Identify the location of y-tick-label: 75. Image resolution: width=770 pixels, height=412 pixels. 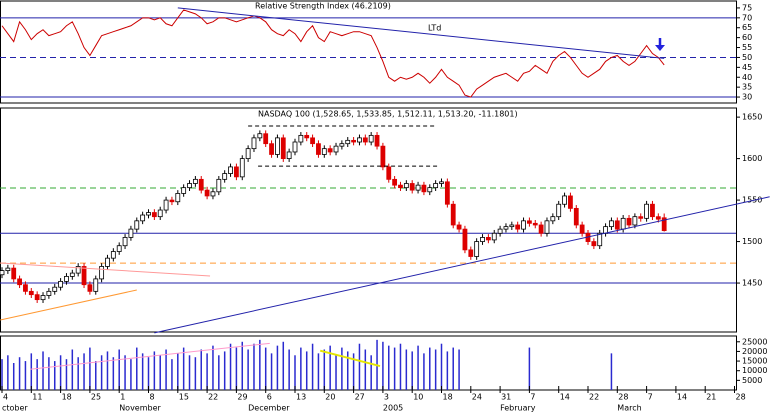
(747, 7).